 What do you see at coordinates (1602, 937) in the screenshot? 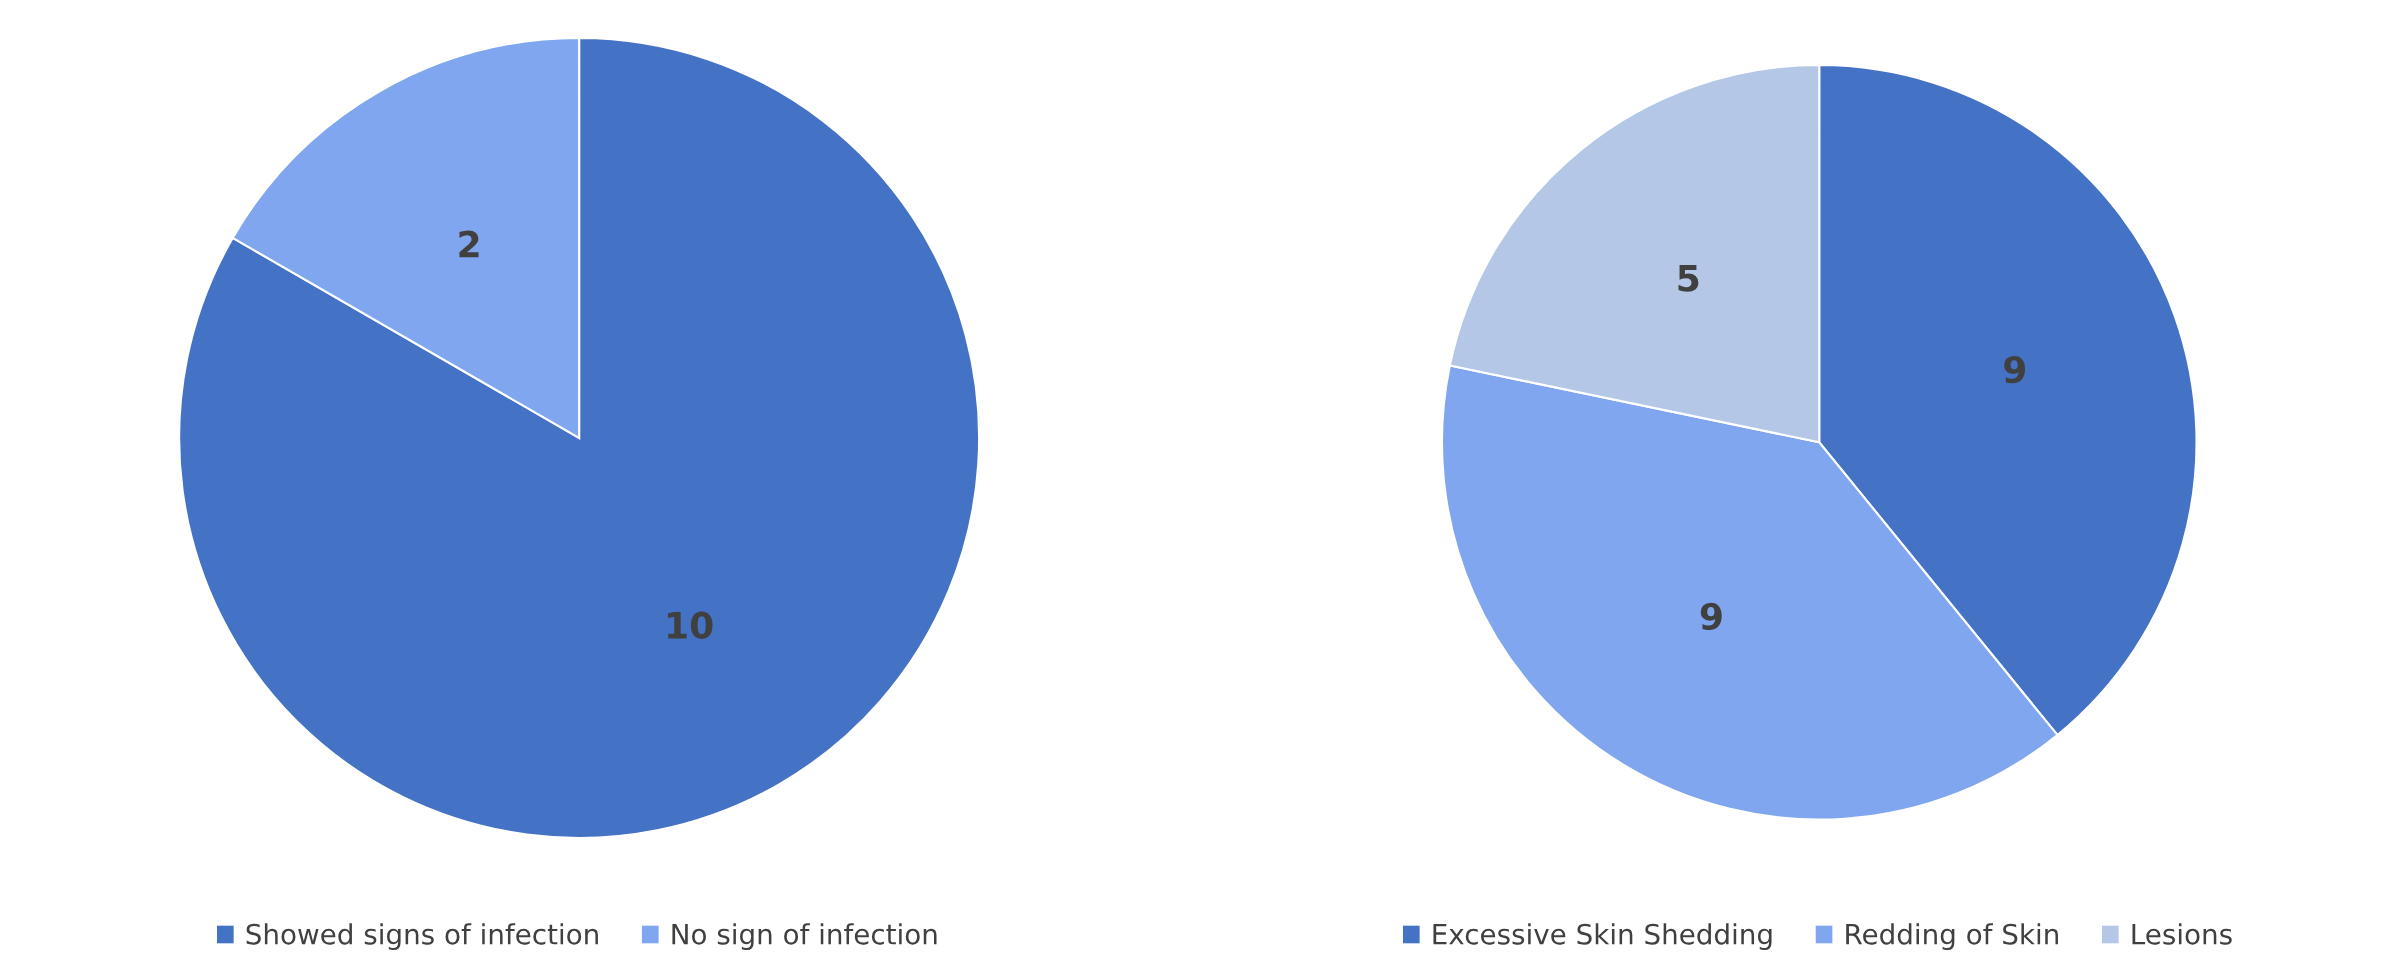
I see `legend-label: Excessive Skin Shedding` at bounding box center [1602, 937].